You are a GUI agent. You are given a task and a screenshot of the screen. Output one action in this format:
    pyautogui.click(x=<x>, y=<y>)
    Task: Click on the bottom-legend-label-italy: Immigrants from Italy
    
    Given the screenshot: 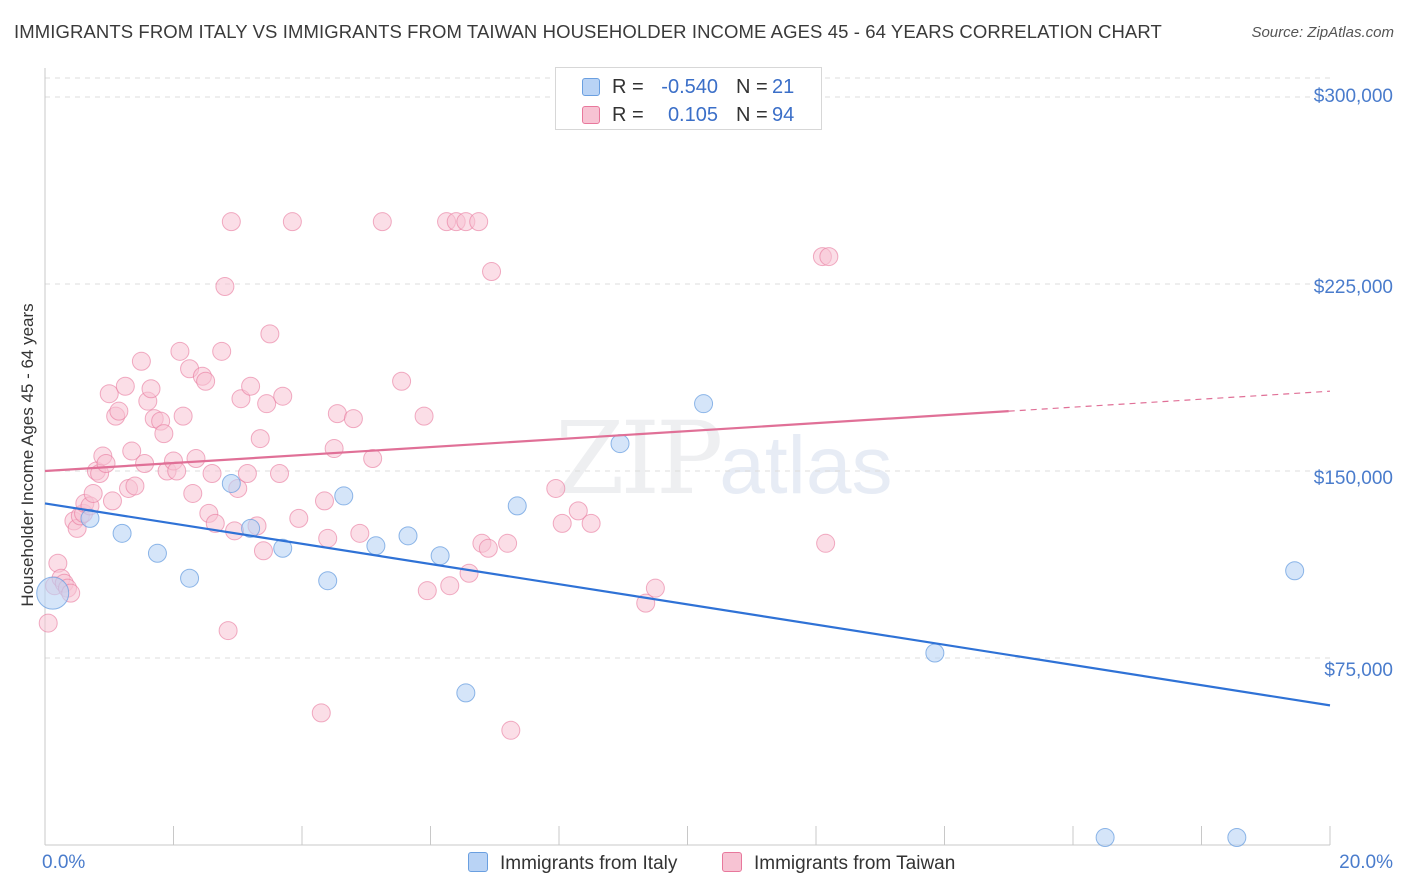 What is the action you would take?
    pyautogui.click(x=589, y=863)
    